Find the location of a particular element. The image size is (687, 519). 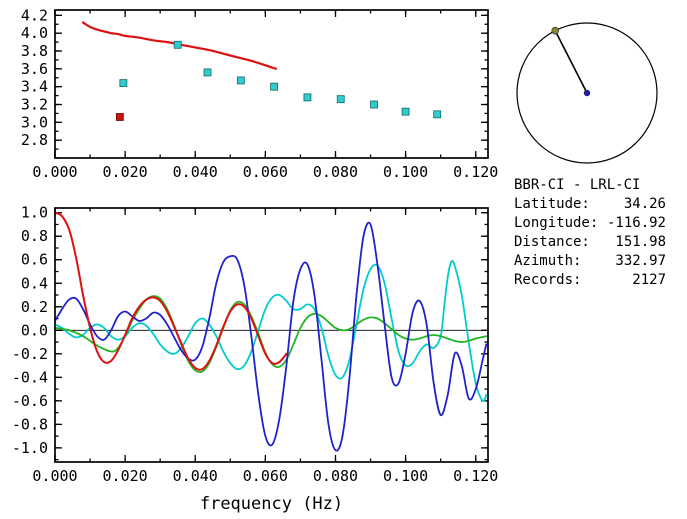

station-pair-label: BBR-CI - LRL-CI is located at coordinates (577, 185).